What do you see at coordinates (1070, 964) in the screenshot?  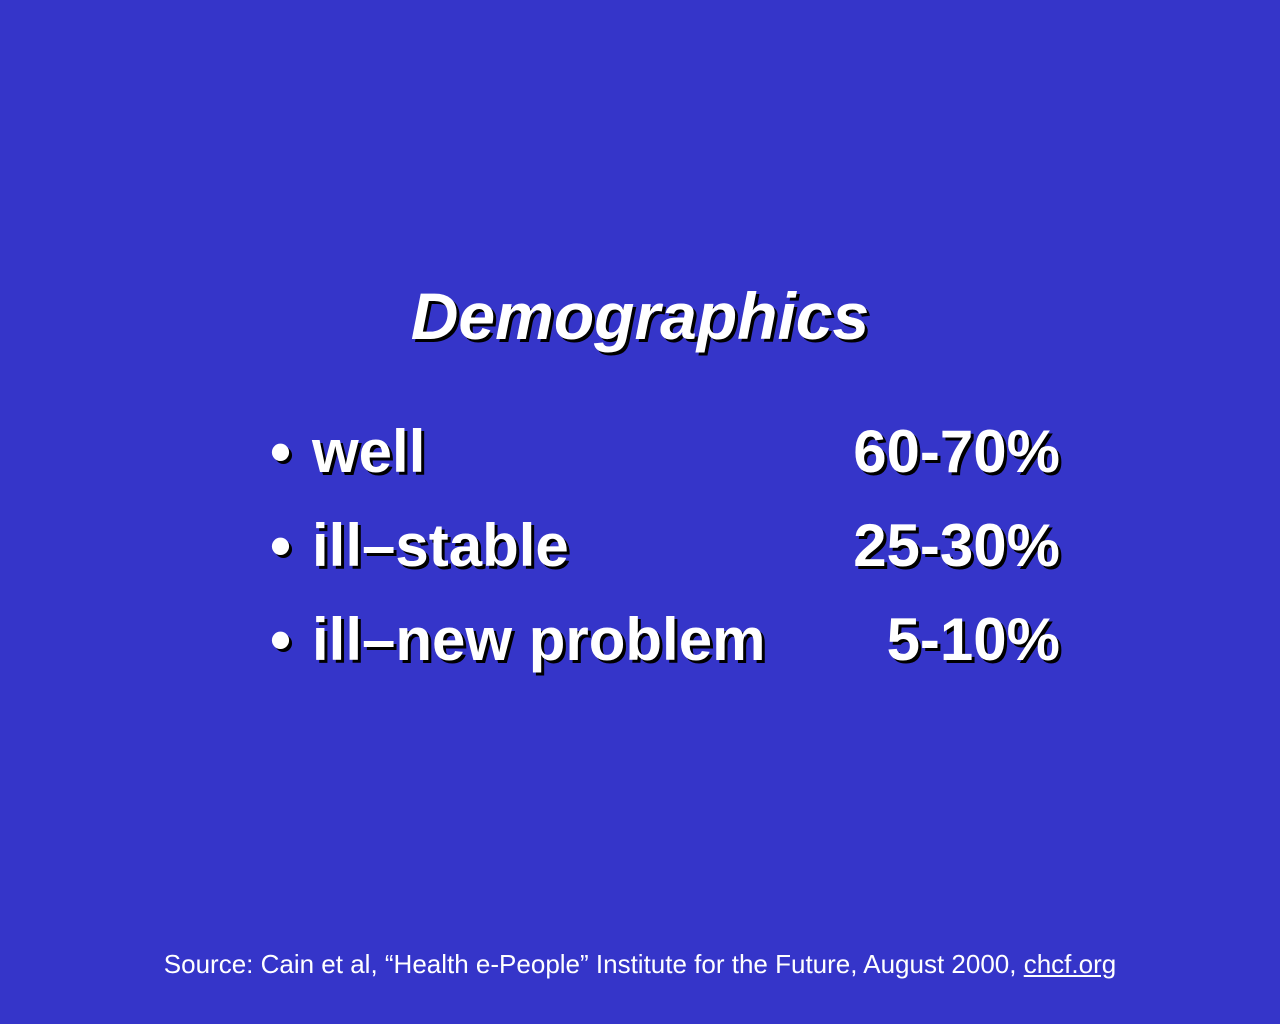 I see `source-link: chcf.org` at bounding box center [1070, 964].